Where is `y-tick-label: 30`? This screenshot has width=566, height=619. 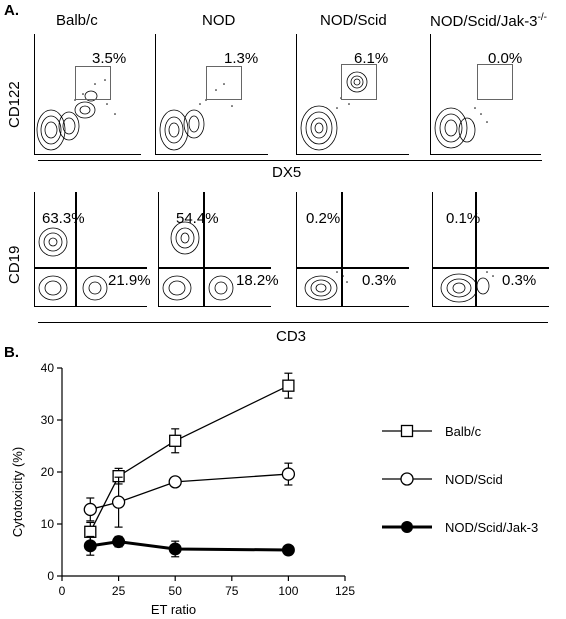 y-tick-label: 30 is located at coordinates (48, 420).